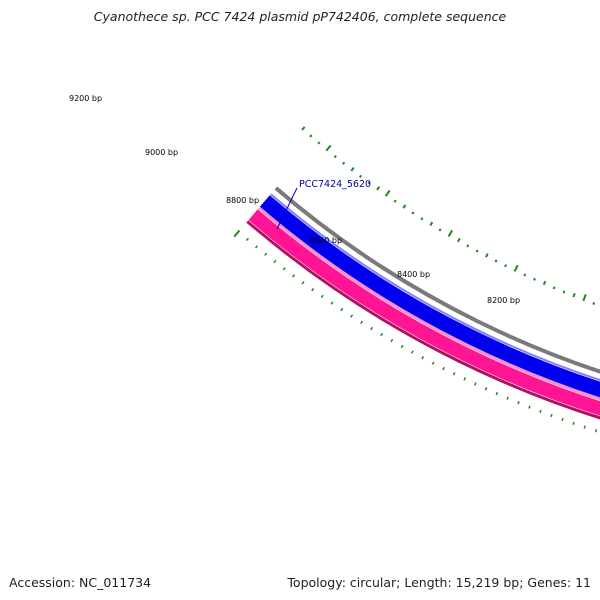  I want to click on accession-label: Accession: NC_011734, so click(80, 582).